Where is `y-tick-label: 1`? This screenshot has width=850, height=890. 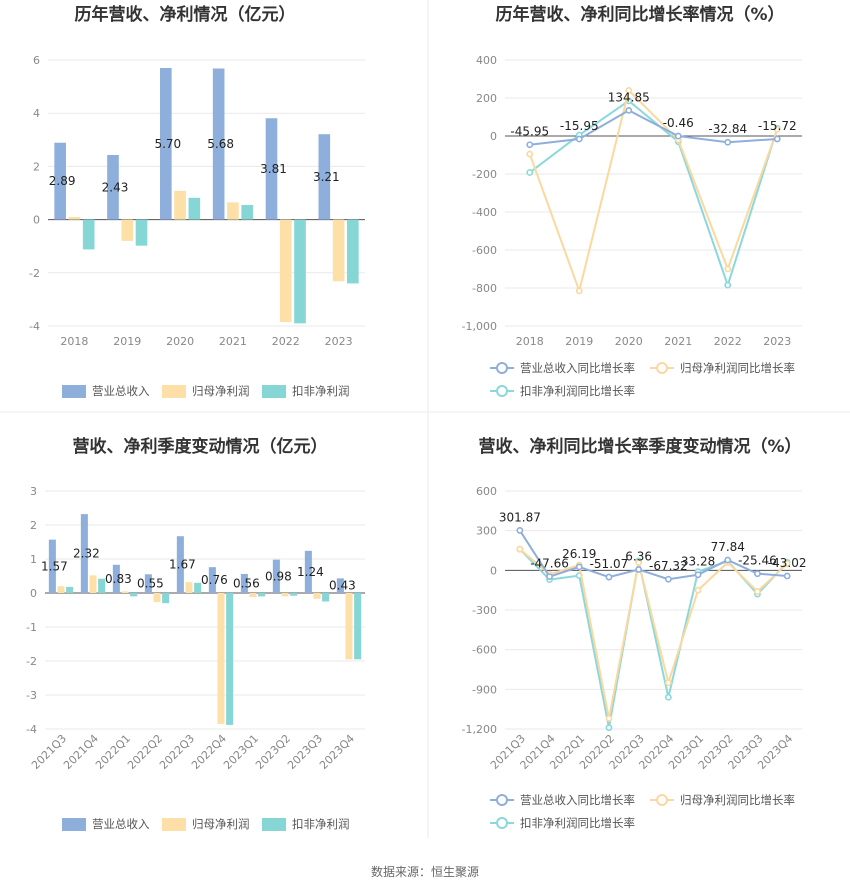
y-tick-label: 1 is located at coordinates (33, 559).